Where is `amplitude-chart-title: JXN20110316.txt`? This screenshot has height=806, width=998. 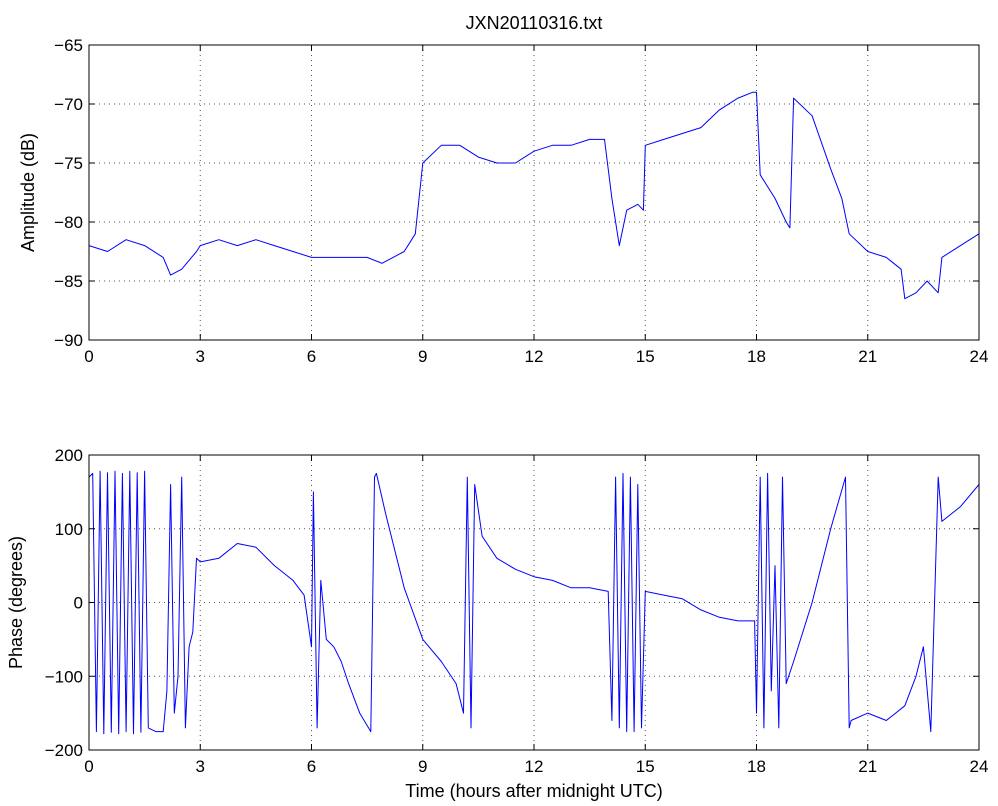
amplitude-chart-title: JXN20110316.txt is located at coordinates (534, 23).